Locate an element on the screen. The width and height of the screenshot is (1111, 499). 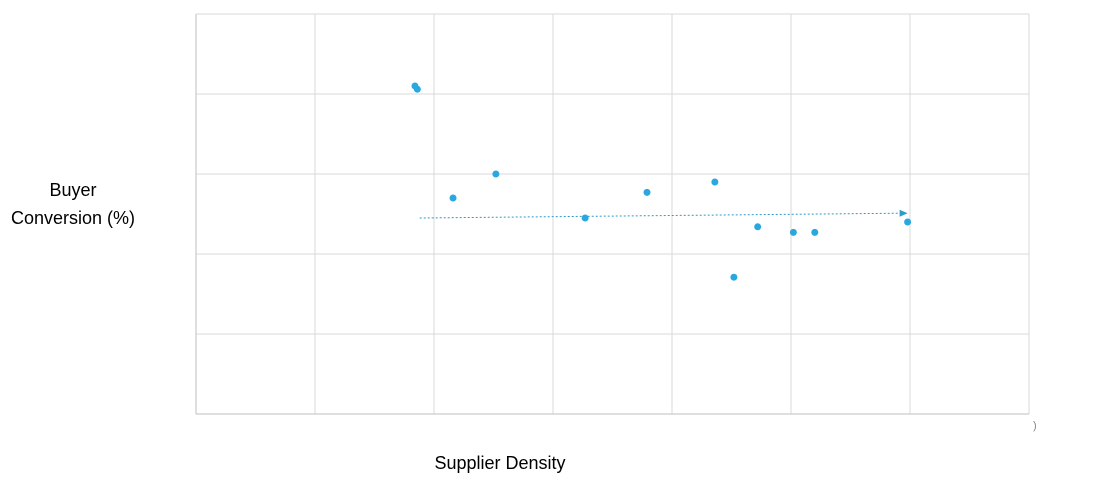
trendline-line is located at coordinates (660, 215).